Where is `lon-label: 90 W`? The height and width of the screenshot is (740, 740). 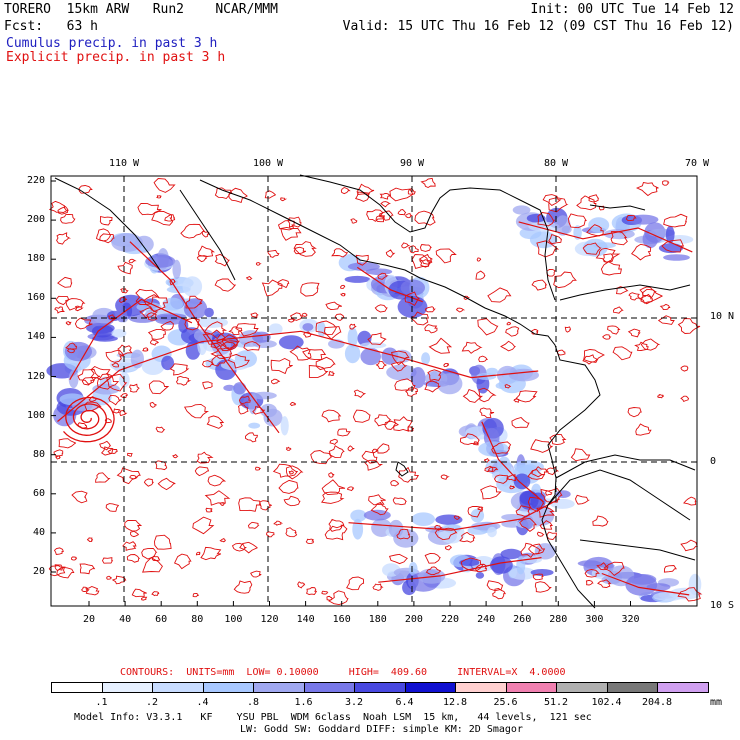 lon-label: 90 W is located at coordinates (412, 163).